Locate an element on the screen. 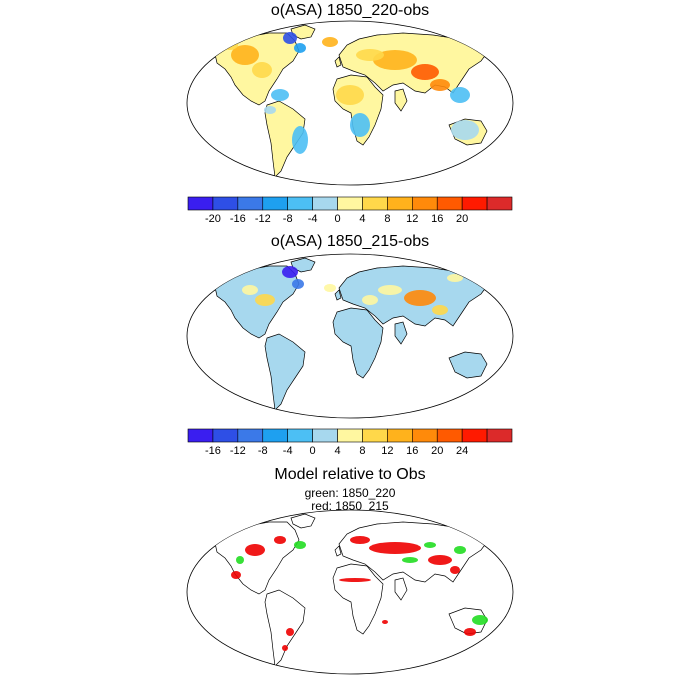 The image size is (700, 700). colorbar-2-label-2: -8 is located at coordinates (263, 451).